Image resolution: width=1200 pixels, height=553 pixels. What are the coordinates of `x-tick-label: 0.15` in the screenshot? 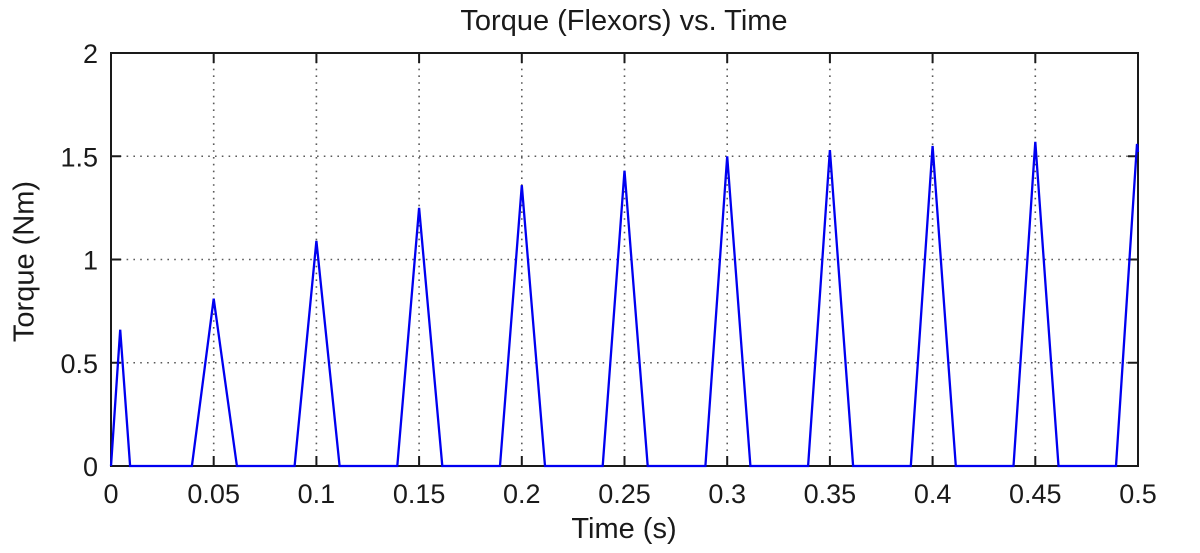 It's located at (419, 494).